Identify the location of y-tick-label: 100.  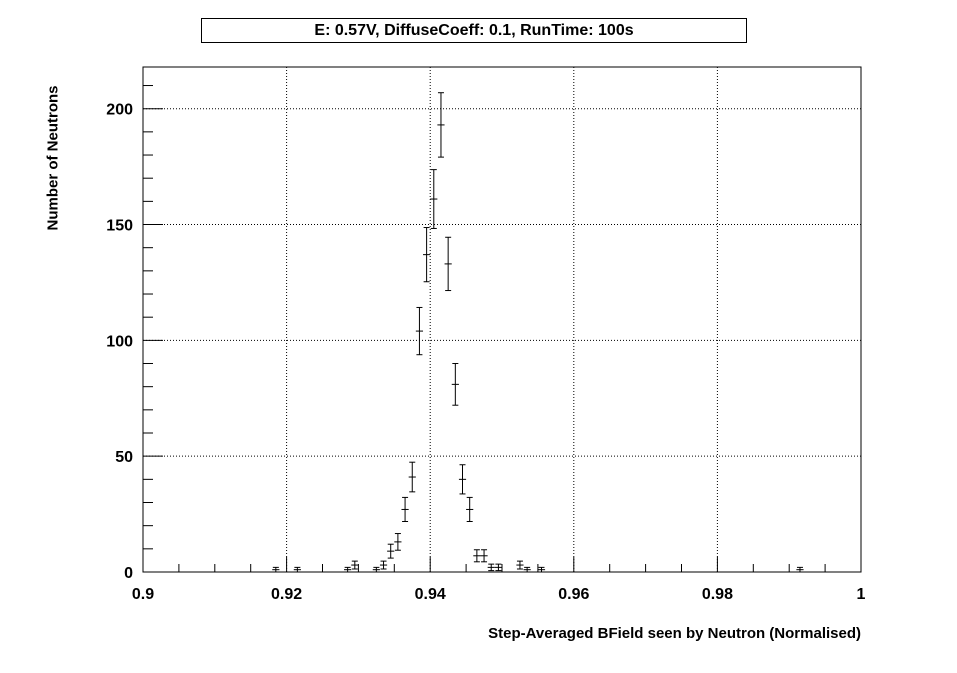
(119, 341).